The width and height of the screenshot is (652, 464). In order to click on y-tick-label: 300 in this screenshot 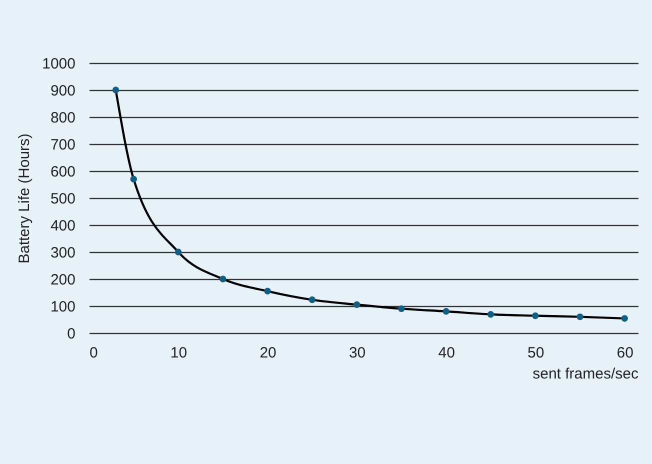, I will do `click(63, 253)`.